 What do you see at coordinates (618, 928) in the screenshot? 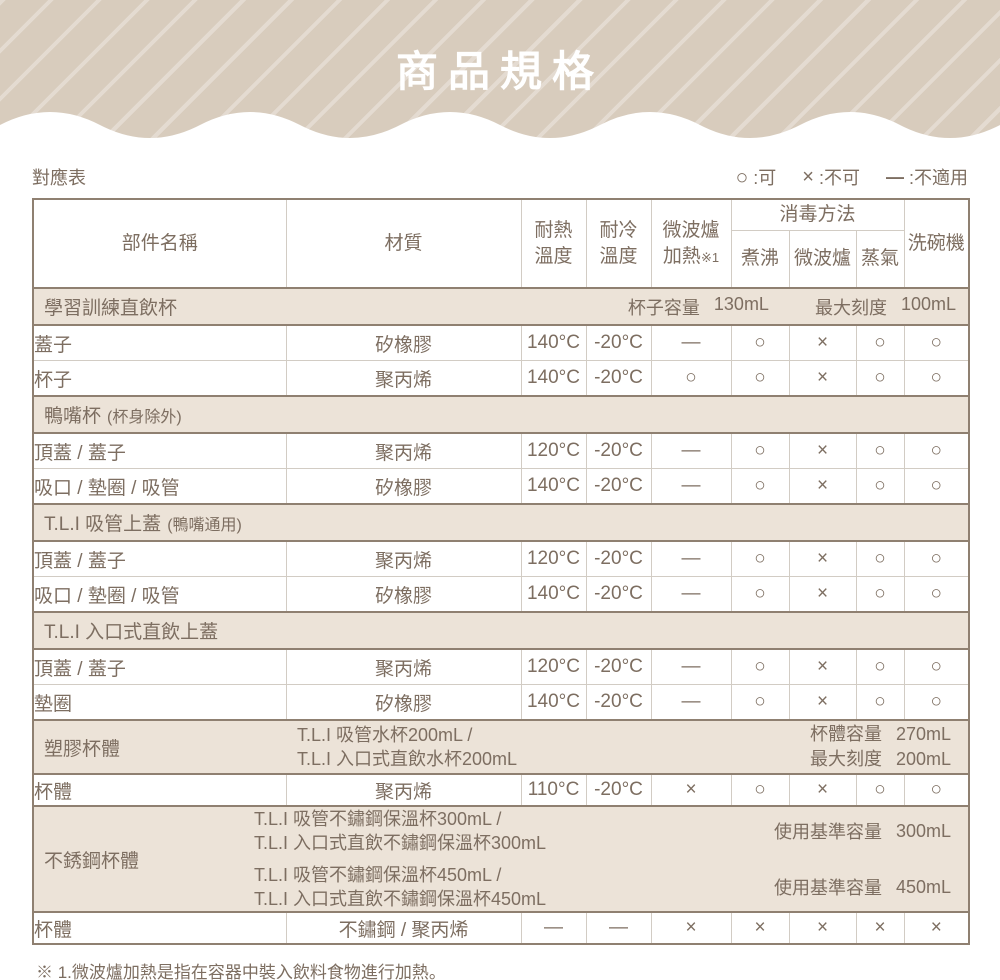
I see `cell-cold-temp: —` at bounding box center [618, 928].